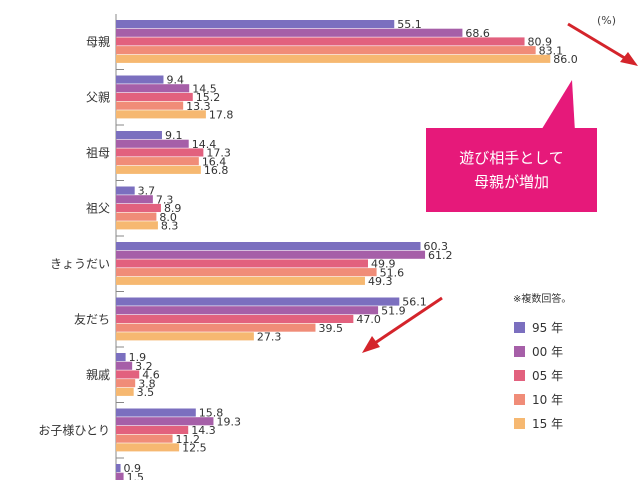  I want to click on data-label: 19.3, so click(228, 421).